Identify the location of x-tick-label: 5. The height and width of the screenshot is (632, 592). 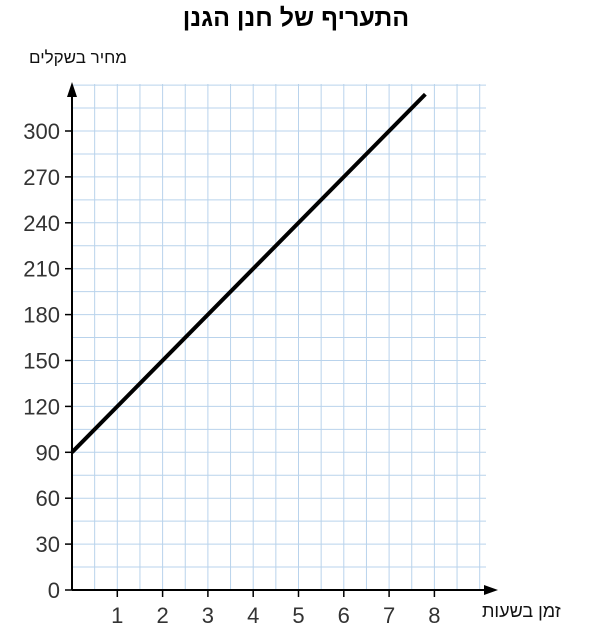
(298, 615).